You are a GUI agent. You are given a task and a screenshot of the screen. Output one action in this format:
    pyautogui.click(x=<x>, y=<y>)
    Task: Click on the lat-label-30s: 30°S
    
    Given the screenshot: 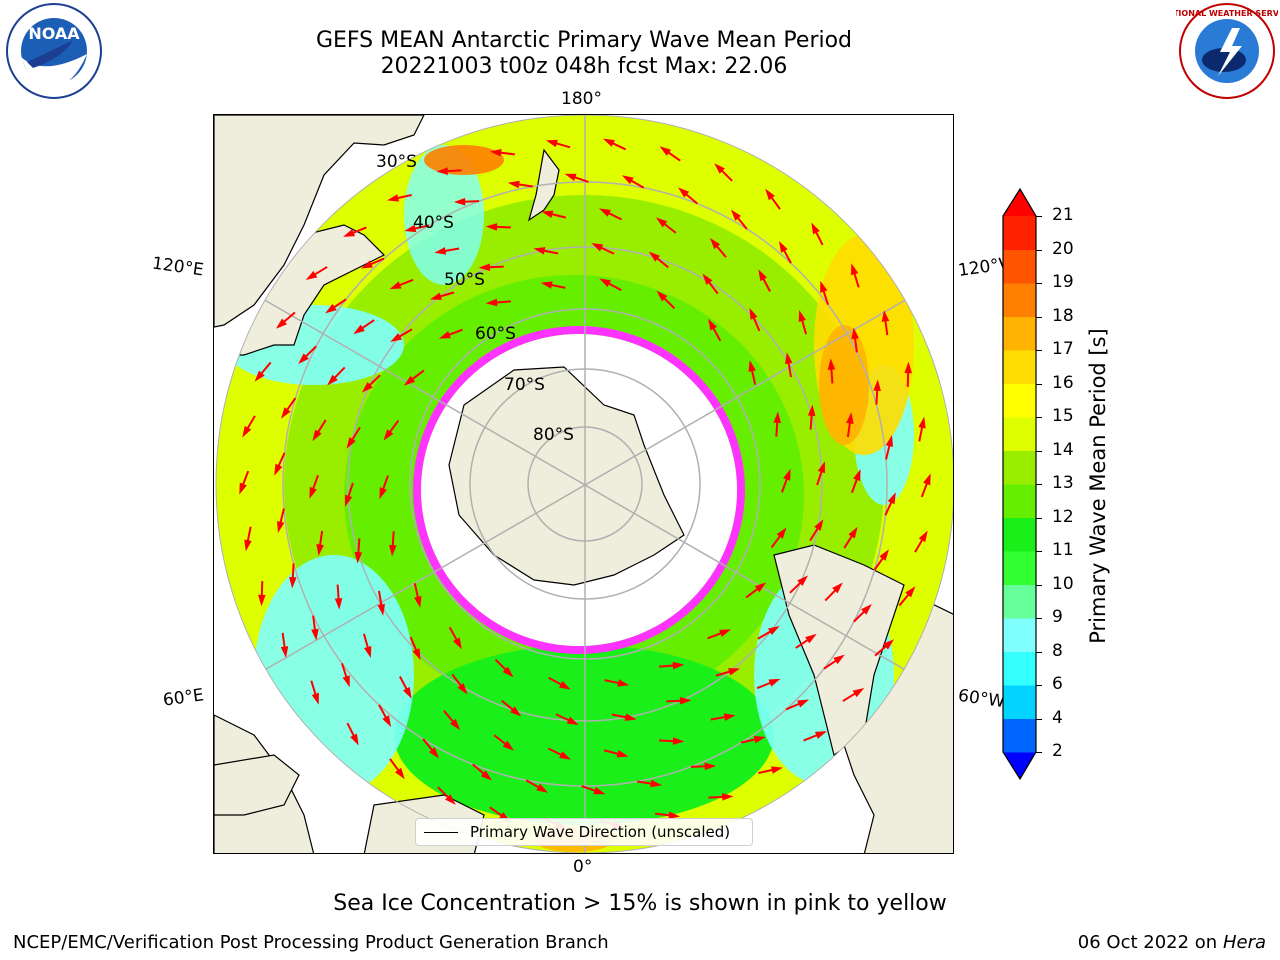 What is the action you would take?
    pyautogui.click(x=396, y=162)
    